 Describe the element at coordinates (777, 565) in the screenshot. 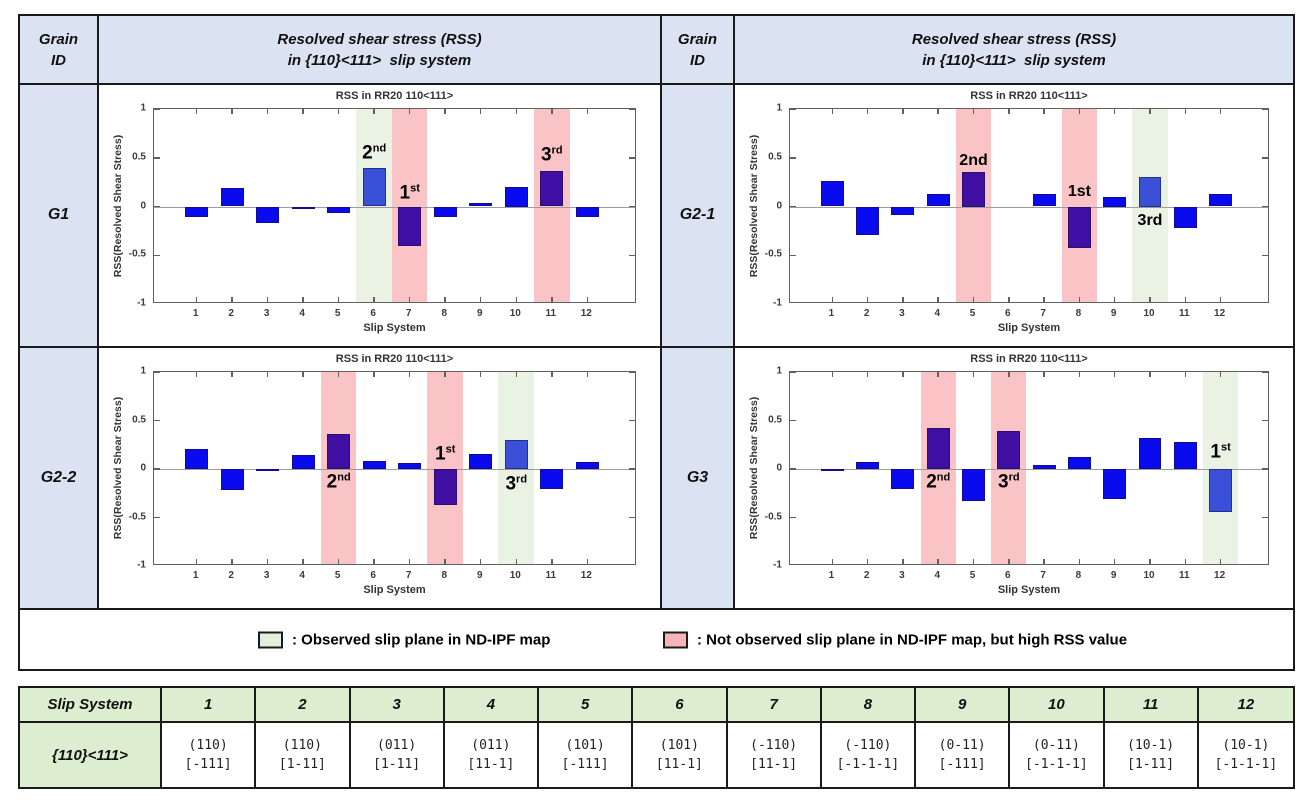

I see `y-tick-label: -1` at that location.